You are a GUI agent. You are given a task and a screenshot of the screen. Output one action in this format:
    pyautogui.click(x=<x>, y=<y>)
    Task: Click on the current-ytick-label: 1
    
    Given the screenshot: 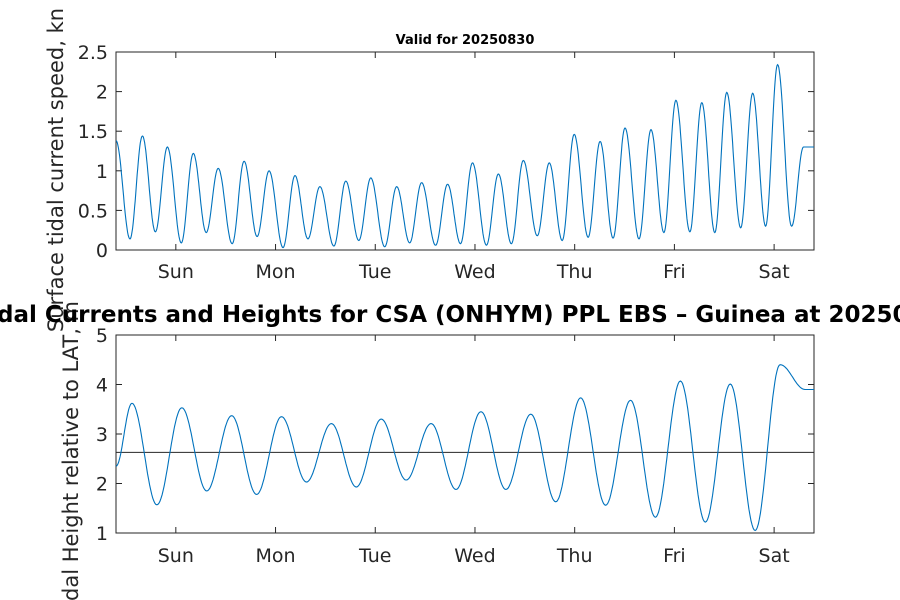 What is the action you would take?
    pyautogui.click(x=102, y=172)
    